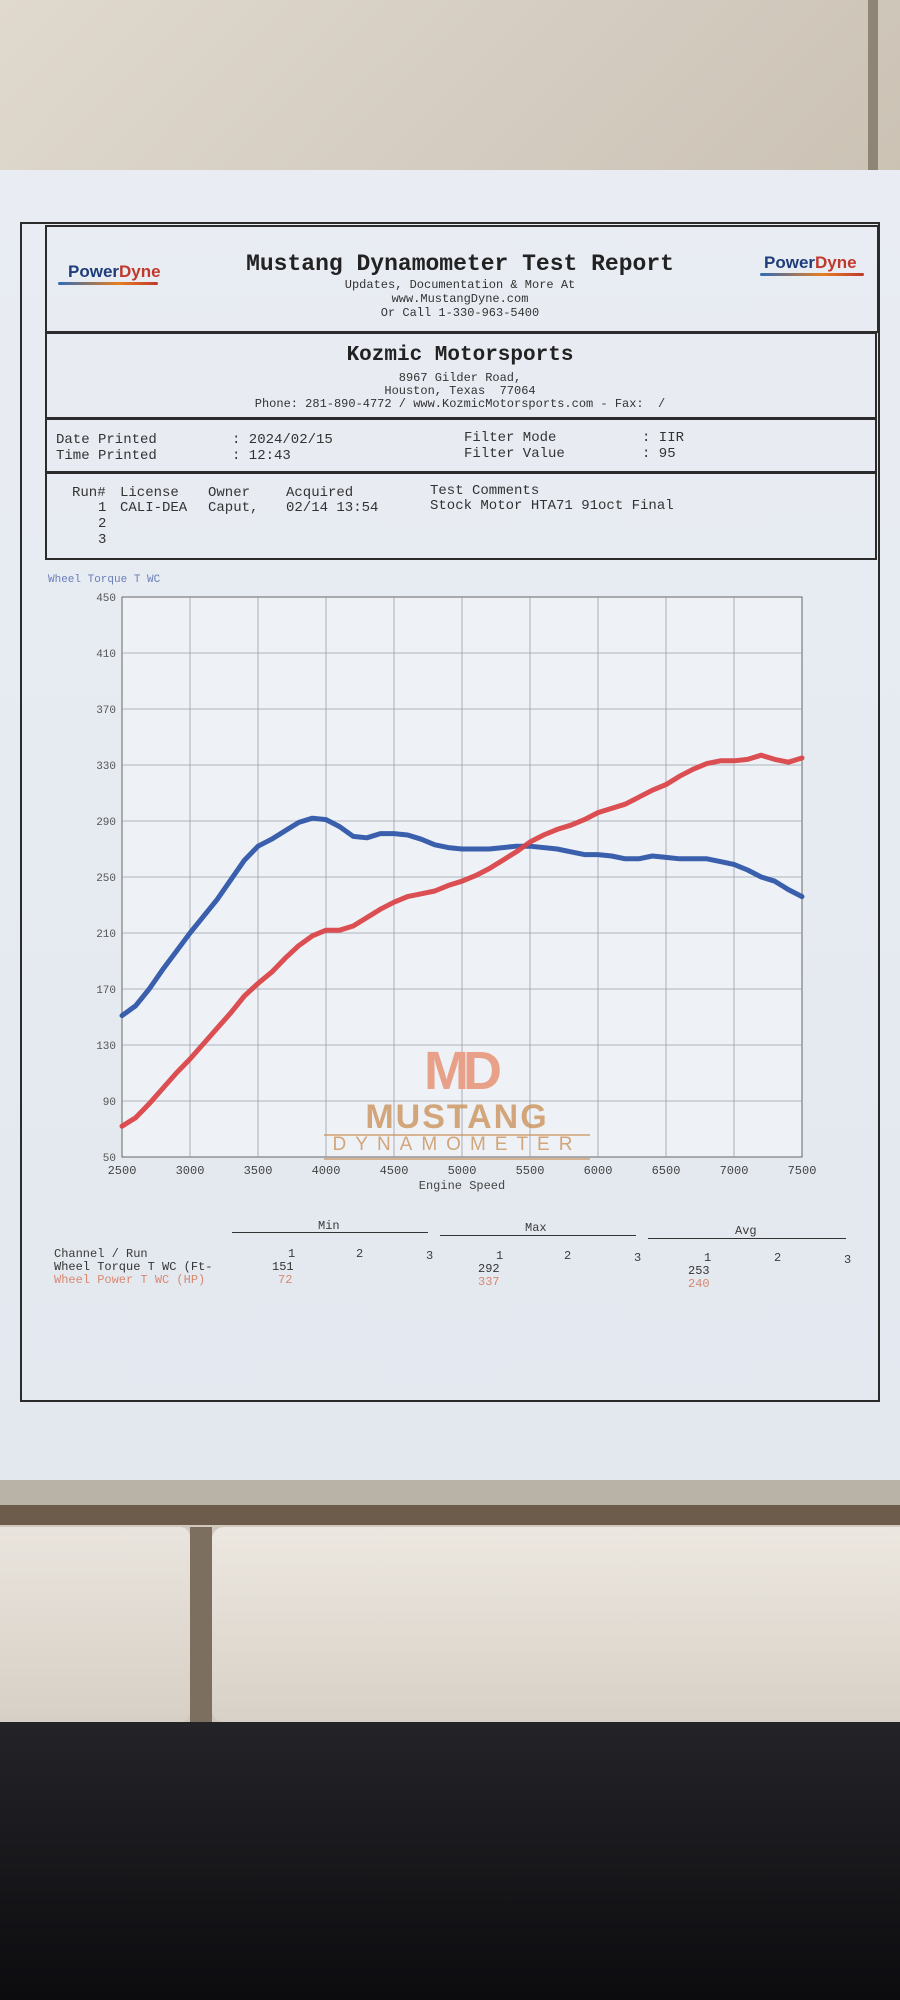 This screenshot has width=900, height=2000. I want to click on date-printed-value: : 2024/02/15, so click(282, 440).